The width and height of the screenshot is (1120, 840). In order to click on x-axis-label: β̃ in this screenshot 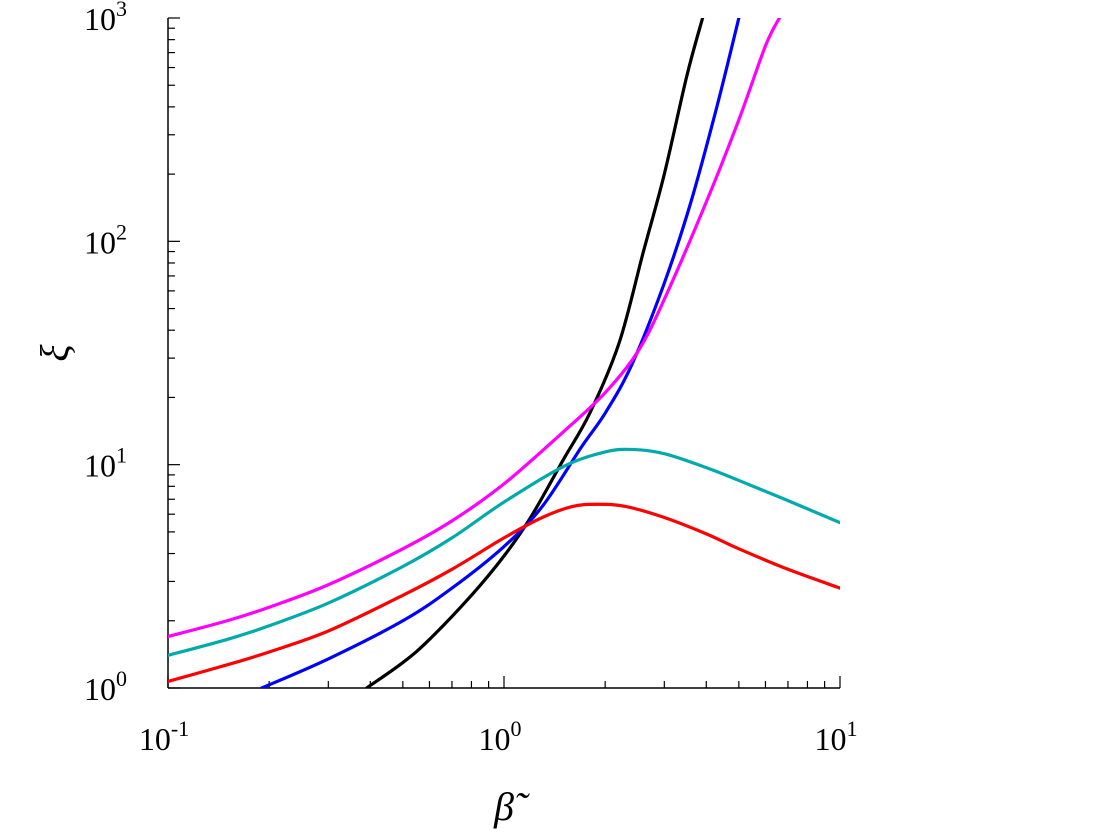, I will do `click(511, 806)`.